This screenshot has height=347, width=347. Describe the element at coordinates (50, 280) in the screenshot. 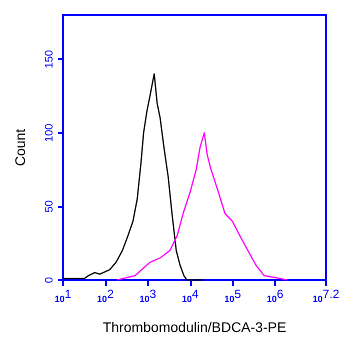

I see `y-tick-label: 0` at that location.